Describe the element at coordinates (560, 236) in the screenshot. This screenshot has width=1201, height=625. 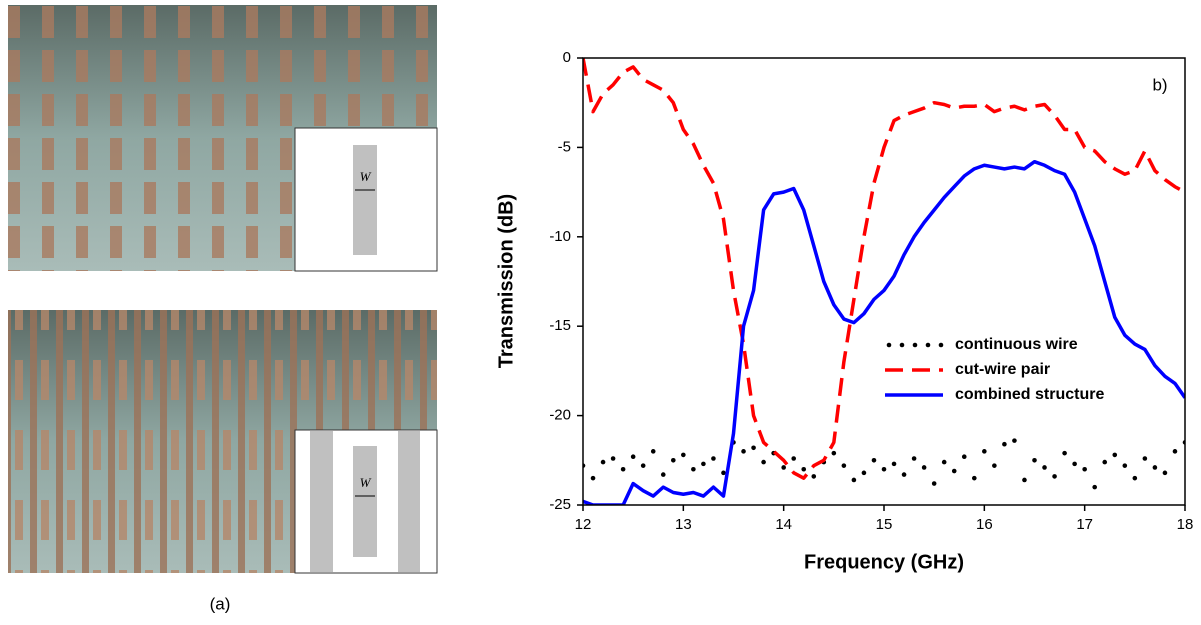
I see `y-tick-label: -10` at that location.